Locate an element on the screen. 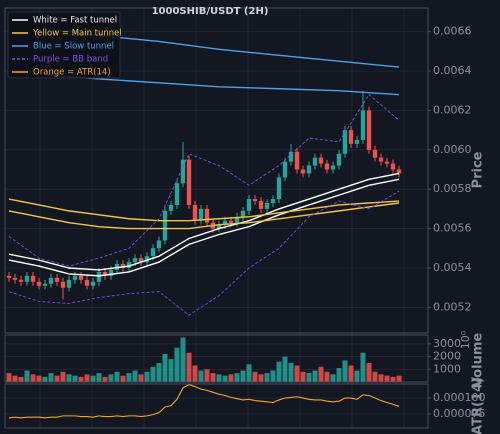 The height and width of the screenshot is (434, 500). y-tick-label: 0.0058 is located at coordinates (452, 188).